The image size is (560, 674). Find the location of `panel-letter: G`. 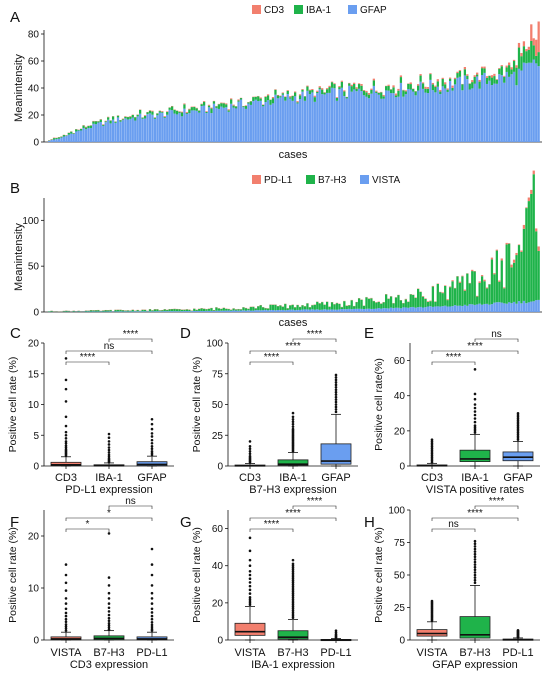

panel-letter: G is located at coordinates (186, 522).